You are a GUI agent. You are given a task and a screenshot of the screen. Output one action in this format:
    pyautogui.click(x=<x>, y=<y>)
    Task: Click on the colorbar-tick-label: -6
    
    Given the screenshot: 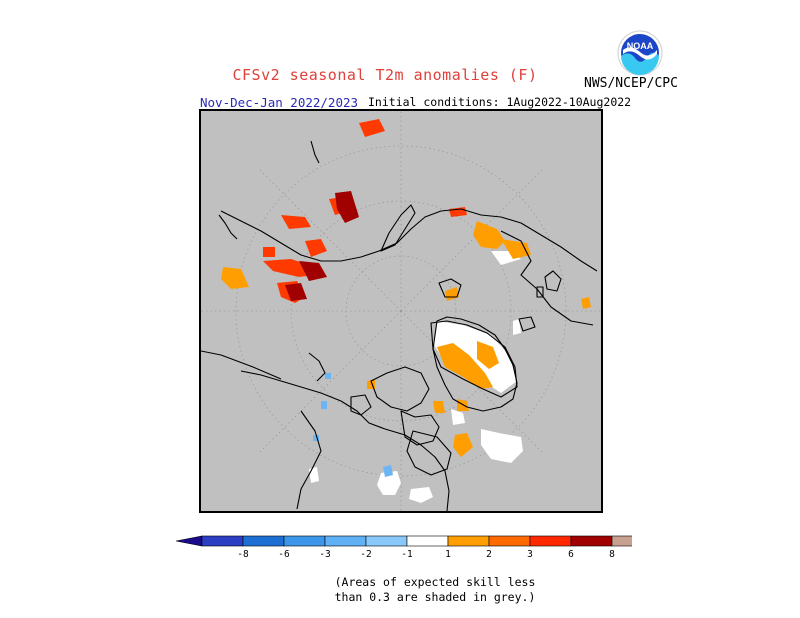 What is the action you would take?
    pyautogui.click(x=284, y=554)
    